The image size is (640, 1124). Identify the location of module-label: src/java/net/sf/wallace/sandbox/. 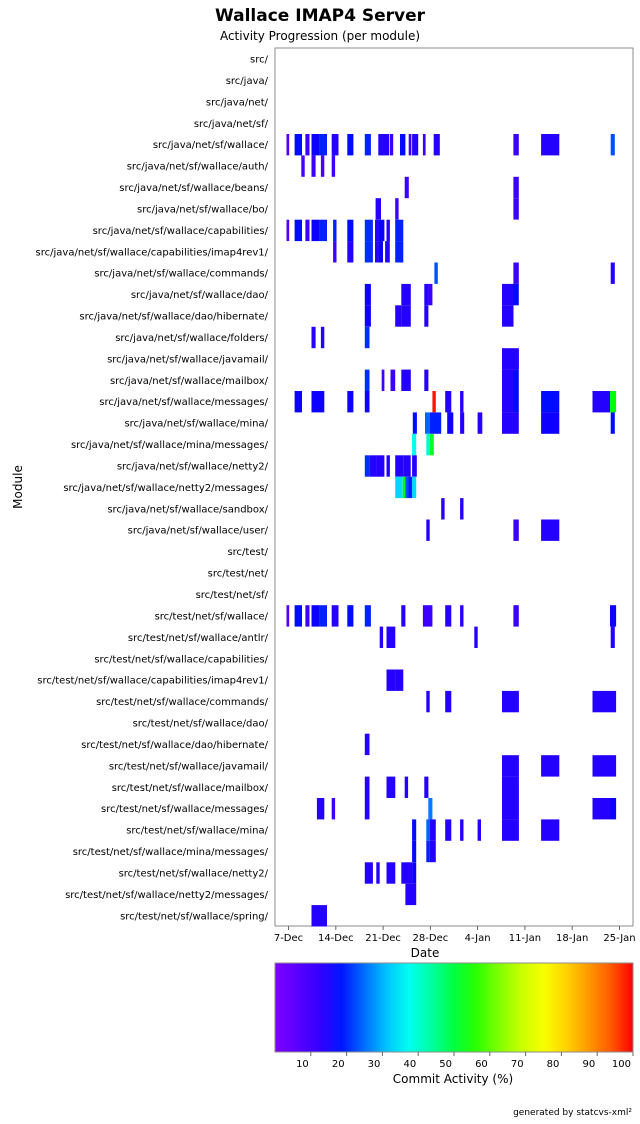
(187, 509).